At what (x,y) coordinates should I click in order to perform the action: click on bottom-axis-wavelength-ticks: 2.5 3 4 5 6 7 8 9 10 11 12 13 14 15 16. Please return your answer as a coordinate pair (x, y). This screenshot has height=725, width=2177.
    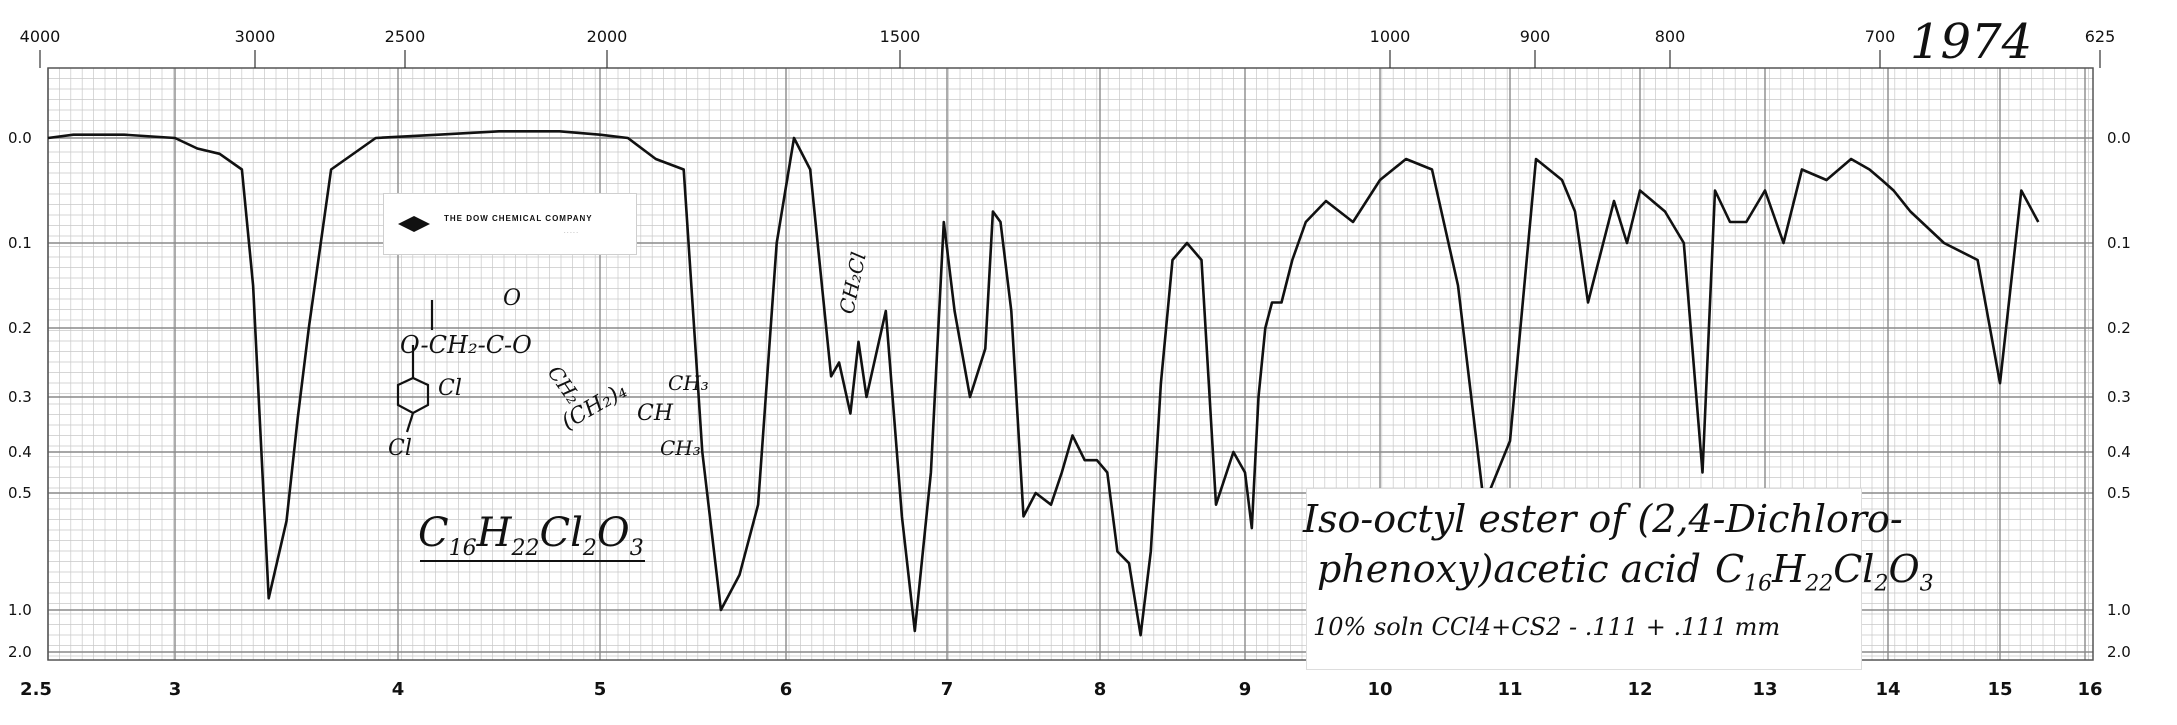
    Looking at the image, I should click on (1061, 689).